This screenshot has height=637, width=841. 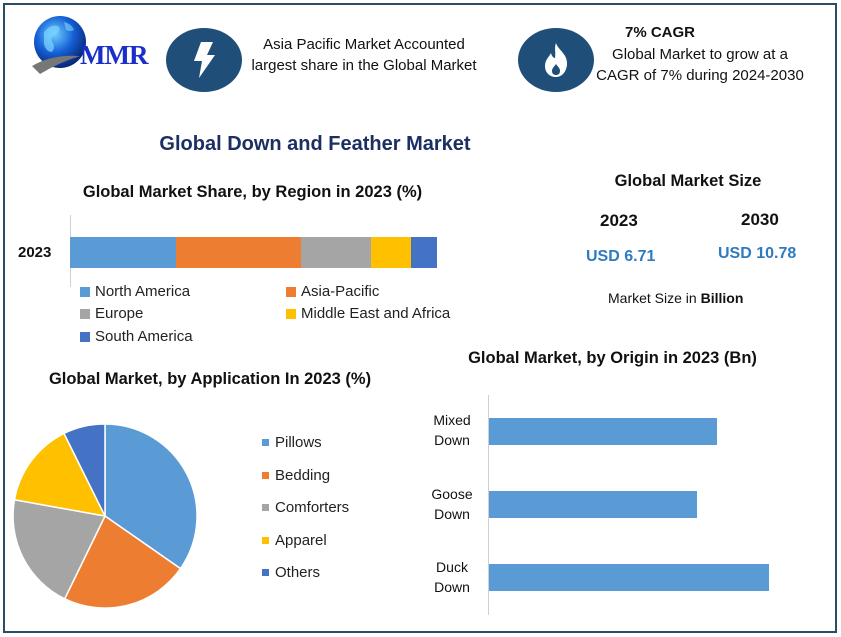 I want to click on region-stacked-bar, so click(x=253, y=252).